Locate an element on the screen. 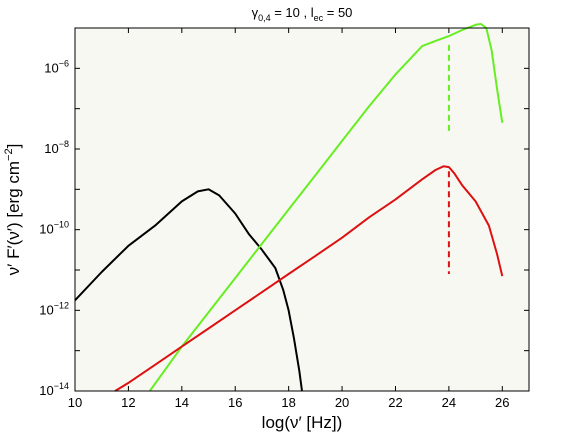 This screenshot has height=444, width=584. y-axis-label: ν′ F′(ν′) [erg cm−2] is located at coordinates (13, 210).